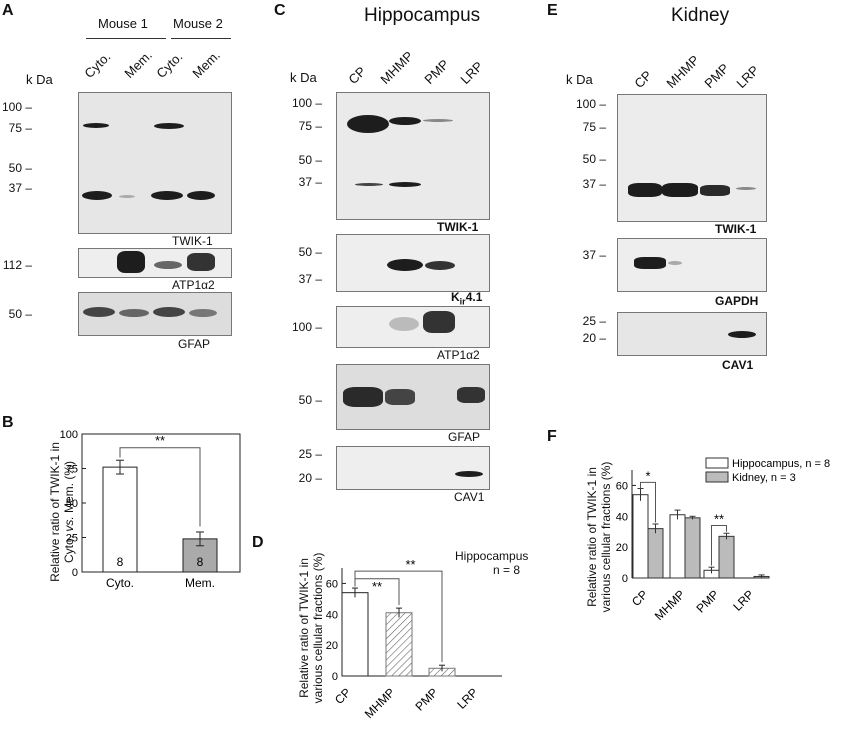 The width and height of the screenshot is (850, 748). I want to click on chart-f-legend-label: Kidney, n = 3, so click(764, 478).